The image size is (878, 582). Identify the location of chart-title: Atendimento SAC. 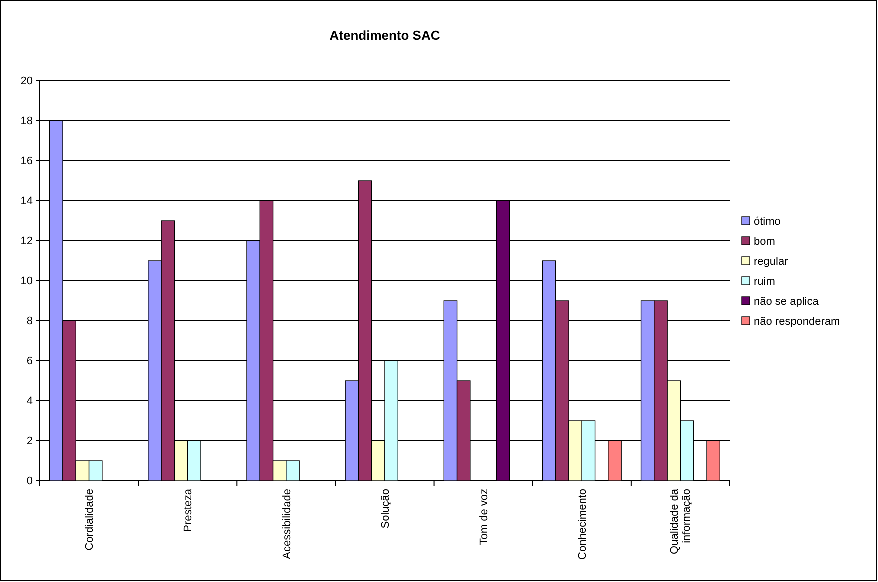
(385, 35).